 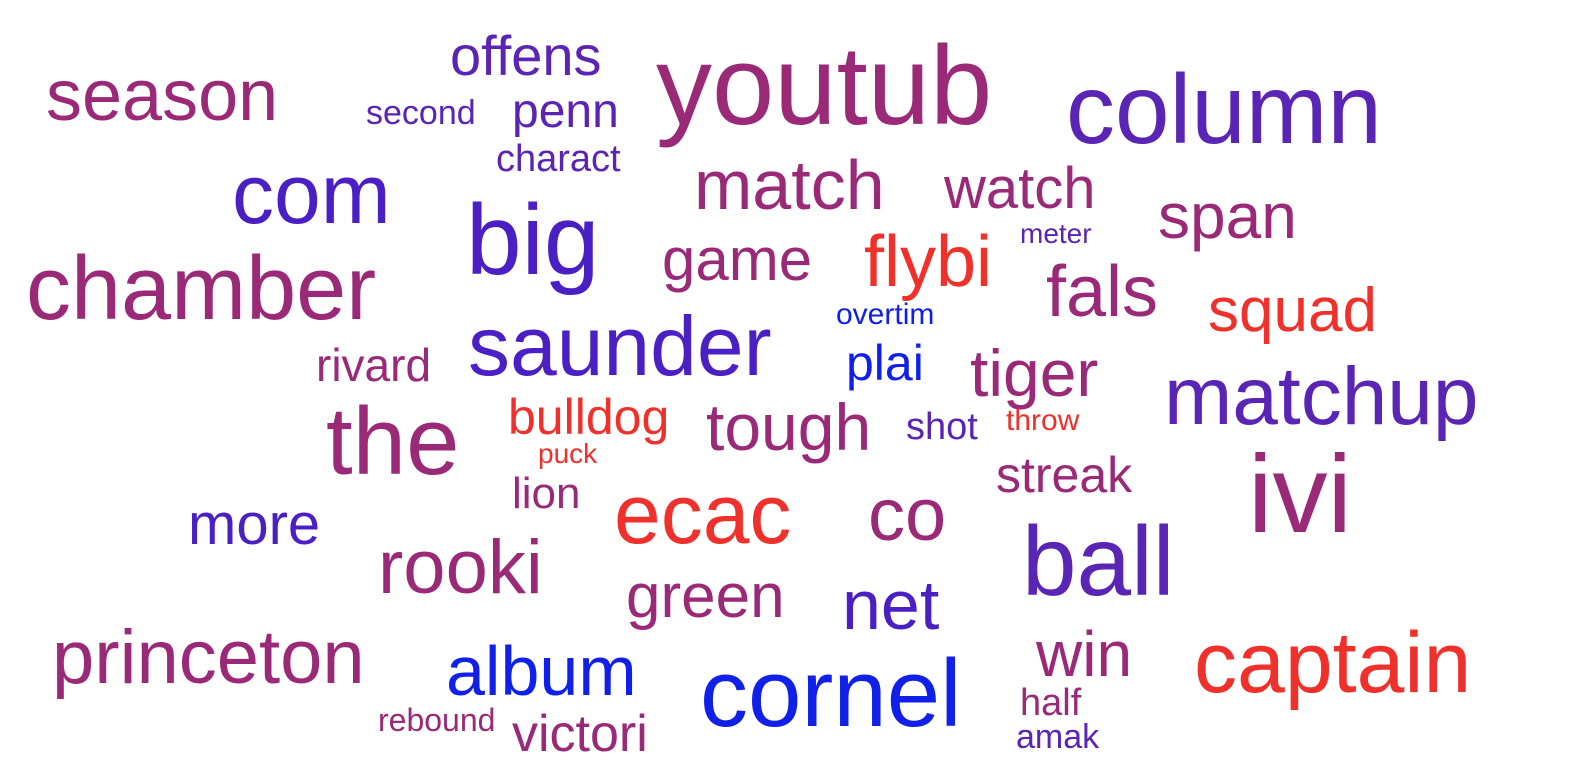 I want to click on word-throw: throw, so click(x=1043, y=420).